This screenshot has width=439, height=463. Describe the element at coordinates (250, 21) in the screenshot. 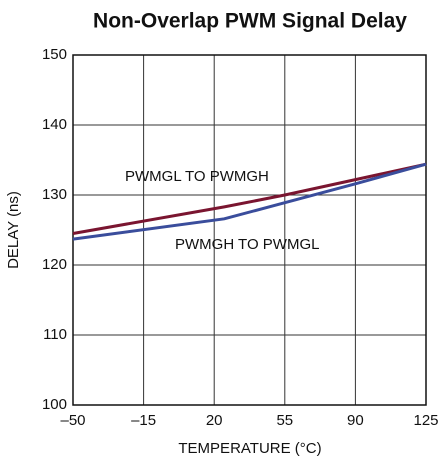

I see `chart-title: Non-Overlap PWM Signal Delay` at that location.